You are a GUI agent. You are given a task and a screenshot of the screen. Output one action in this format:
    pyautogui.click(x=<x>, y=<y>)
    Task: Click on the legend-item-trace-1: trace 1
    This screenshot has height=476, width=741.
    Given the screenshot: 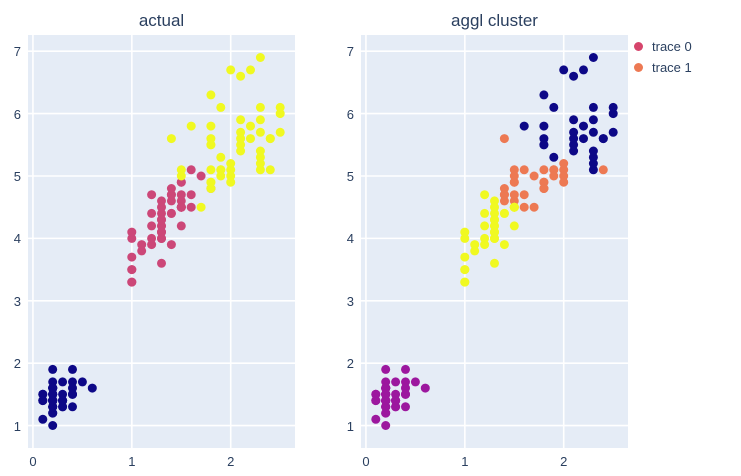 What is the action you would take?
    pyautogui.click(x=663, y=67)
    